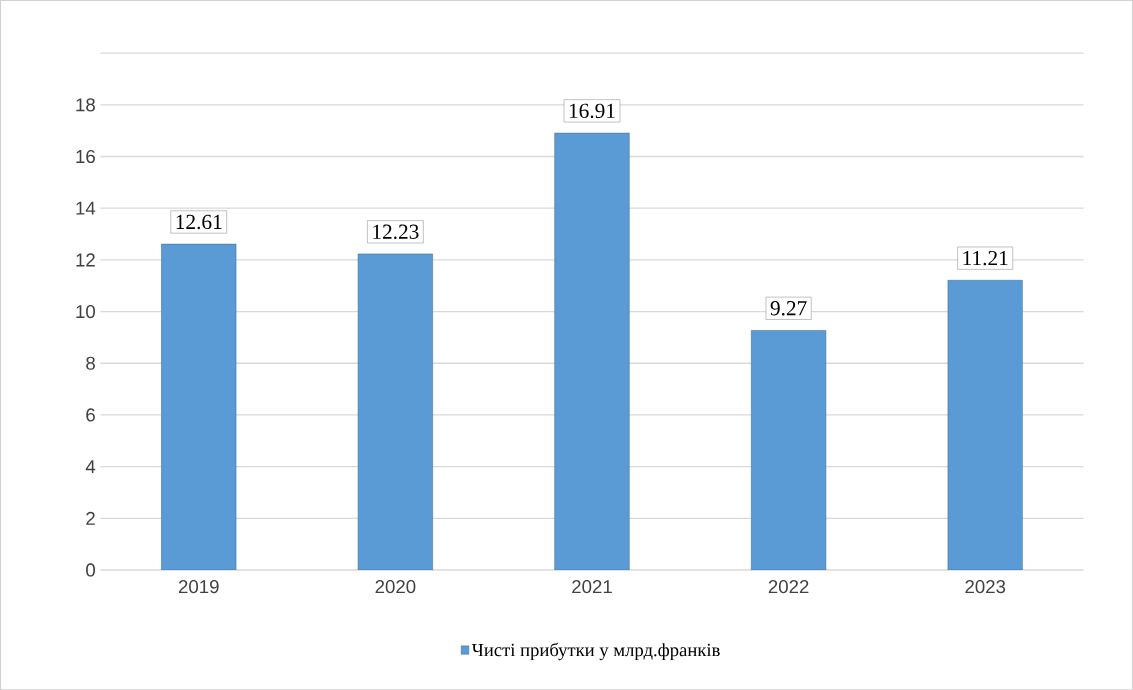  What do you see at coordinates (86, 208) in the screenshot?
I see `y-tick-label: 14` at bounding box center [86, 208].